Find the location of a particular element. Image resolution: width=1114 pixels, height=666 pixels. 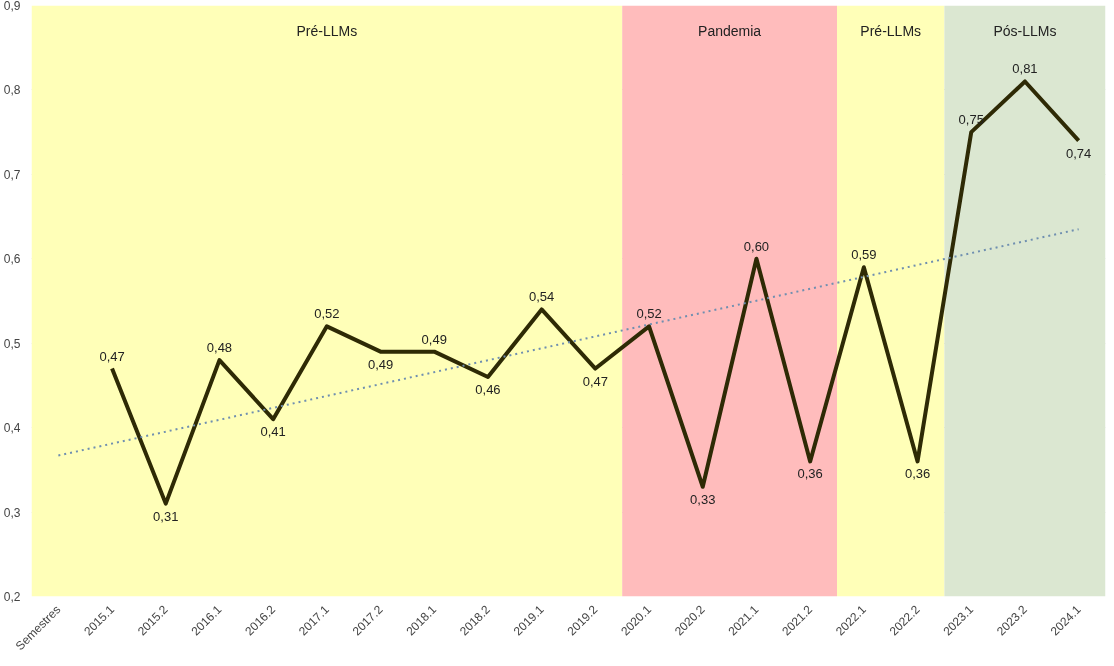

y-tick-label: 0,6 is located at coordinates (12, 259).